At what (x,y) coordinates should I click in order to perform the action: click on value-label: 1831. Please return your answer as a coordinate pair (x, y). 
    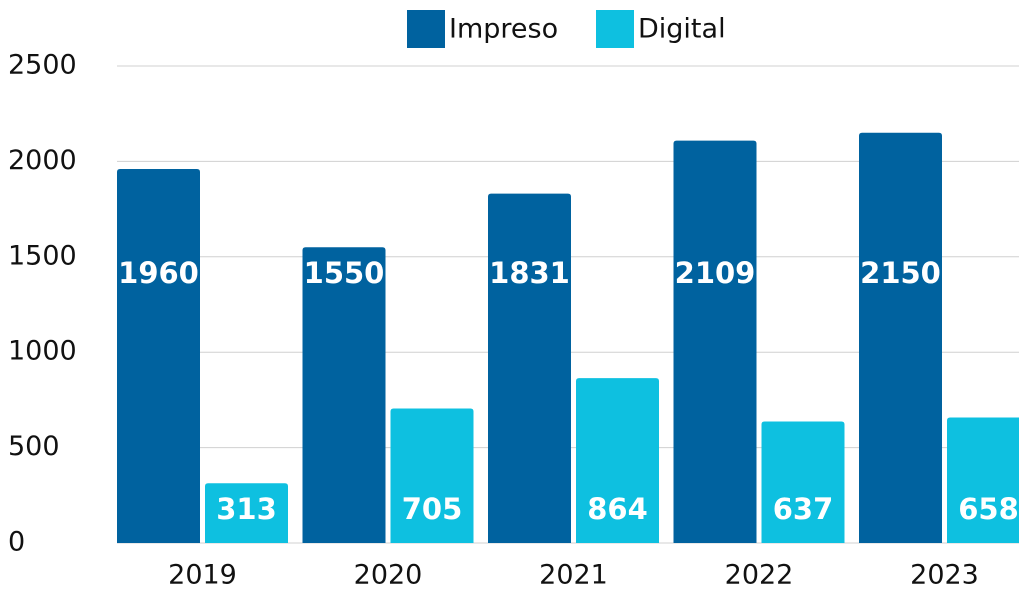
    Looking at the image, I should click on (529, 273).